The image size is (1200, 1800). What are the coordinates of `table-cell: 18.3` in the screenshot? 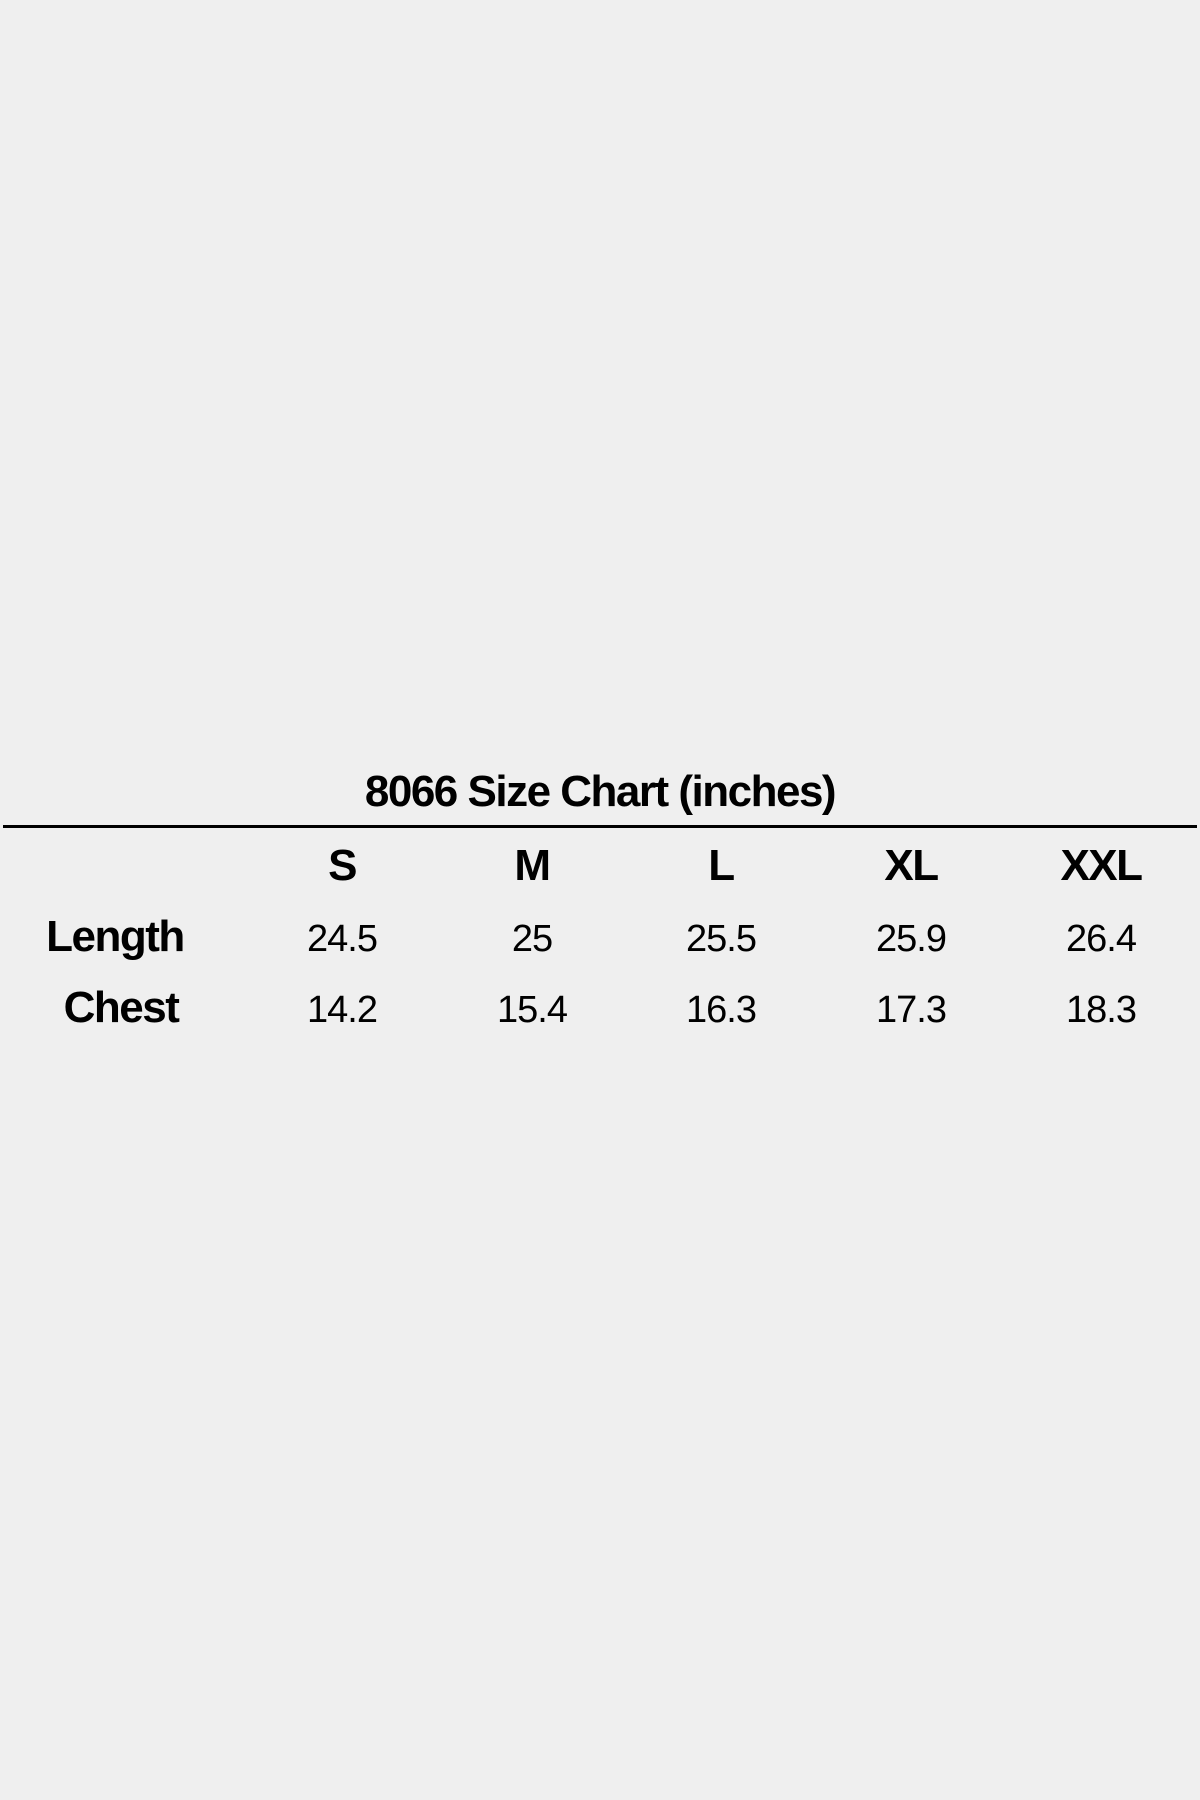 It's located at (1101, 1010).